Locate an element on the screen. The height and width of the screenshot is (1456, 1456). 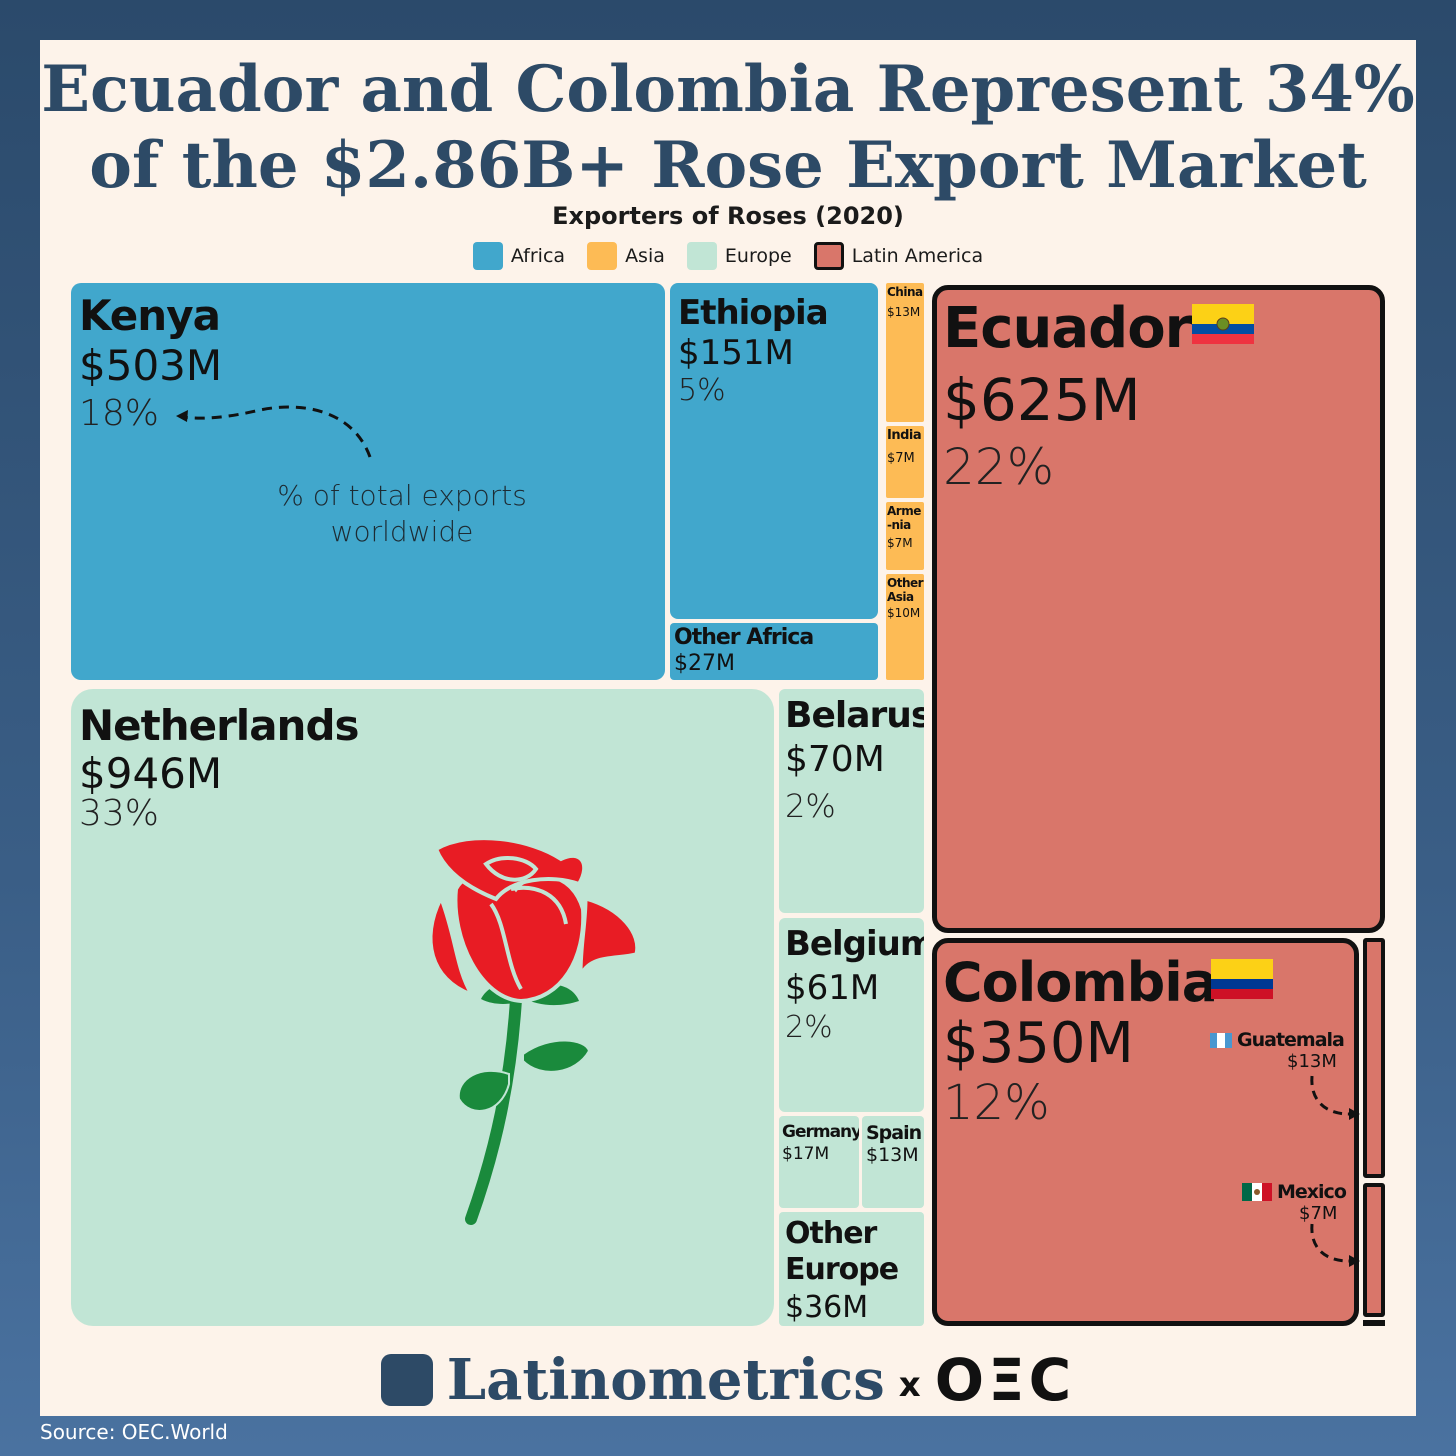
tile-label-armenia: Arme-nia is located at coordinates (904, 518).